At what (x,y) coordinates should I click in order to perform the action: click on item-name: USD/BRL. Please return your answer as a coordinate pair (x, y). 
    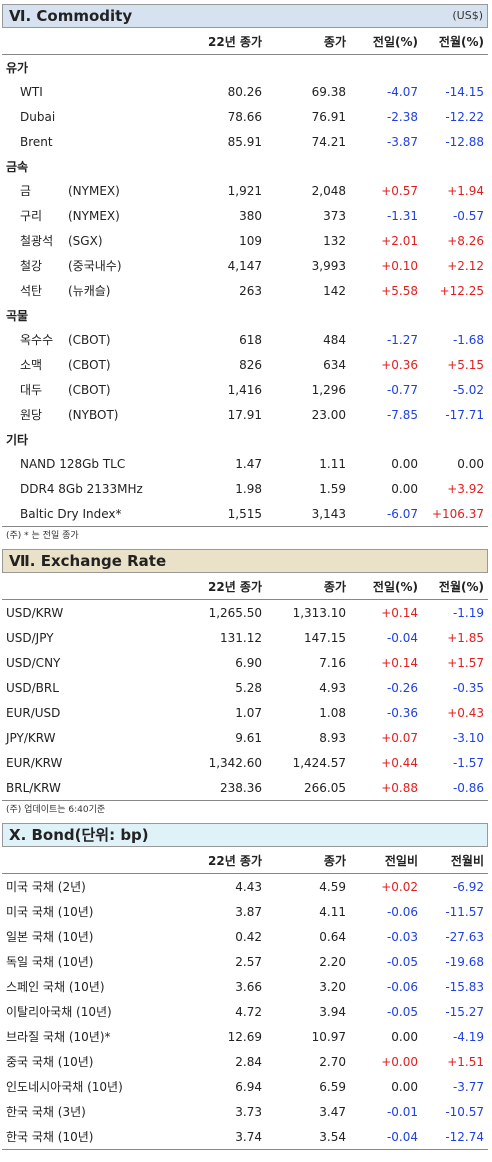
    Looking at the image, I should click on (32, 687).